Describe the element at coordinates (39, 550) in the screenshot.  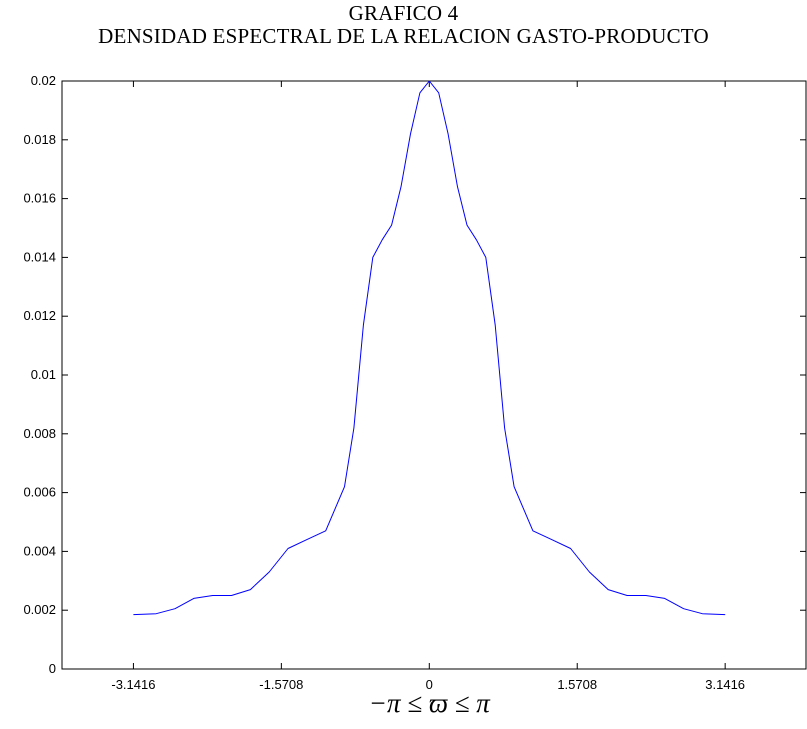
I see `y-tick-label: 0.004` at that location.